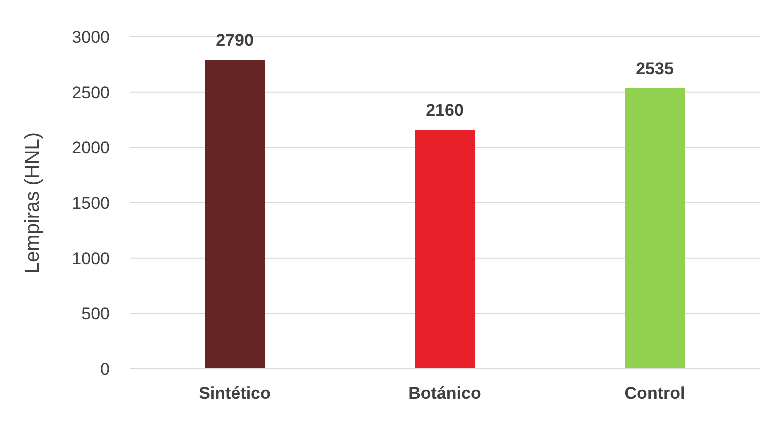 The width and height of the screenshot is (778, 425). Describe the element at coordinates (91, 38) in the screenshot. I see `y-tick-label: 3000` at that location.